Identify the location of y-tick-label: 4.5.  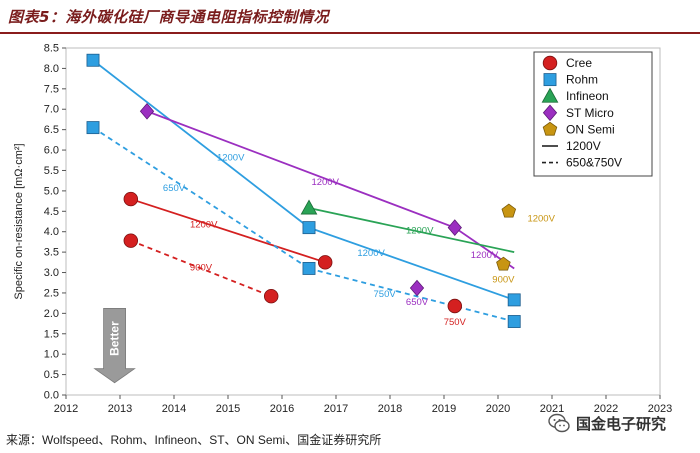
(51, 212).